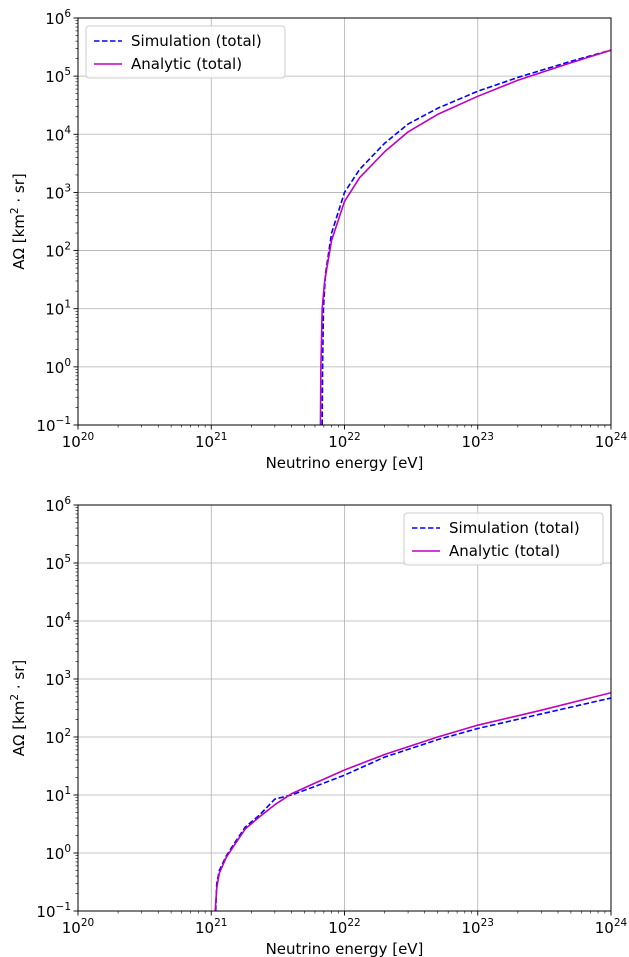  Describe the element at coordinates (412, 804) in the screenshot. I see `series-line-simulation` at that location.